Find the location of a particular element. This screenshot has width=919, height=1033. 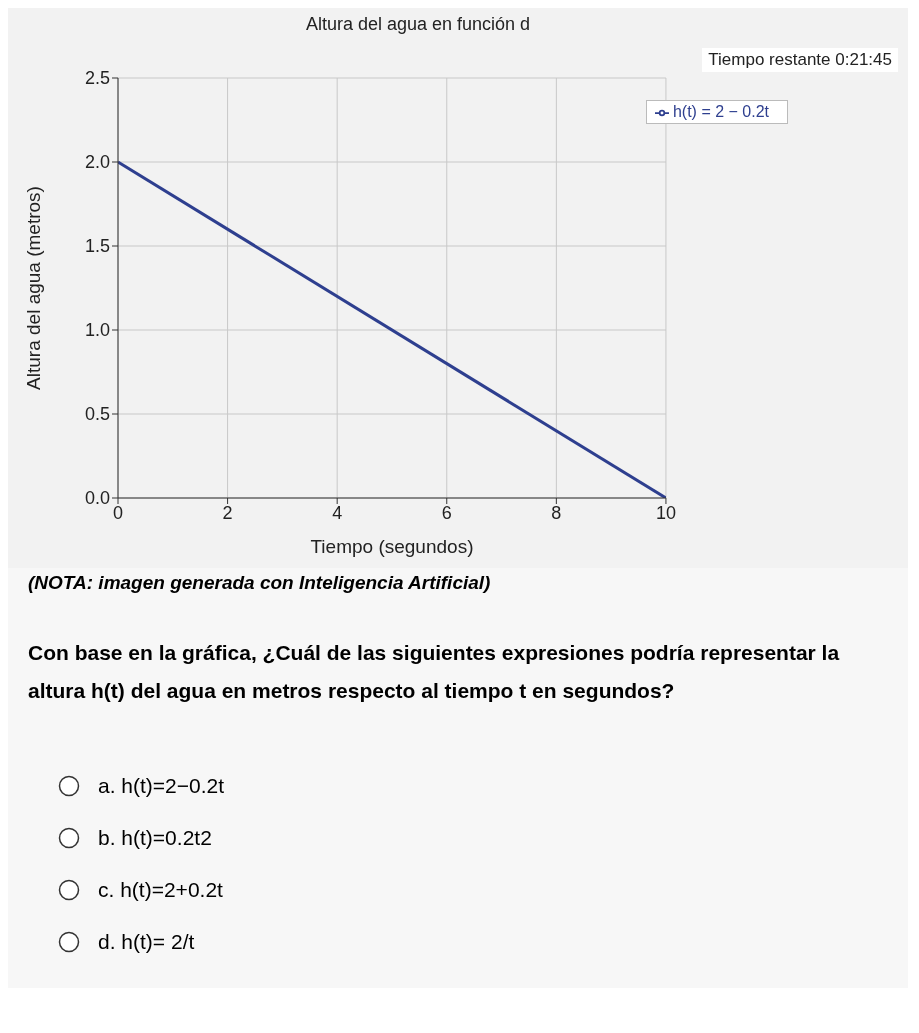

text: d. h(t)= 2/t is located at coordinates (146, 942).